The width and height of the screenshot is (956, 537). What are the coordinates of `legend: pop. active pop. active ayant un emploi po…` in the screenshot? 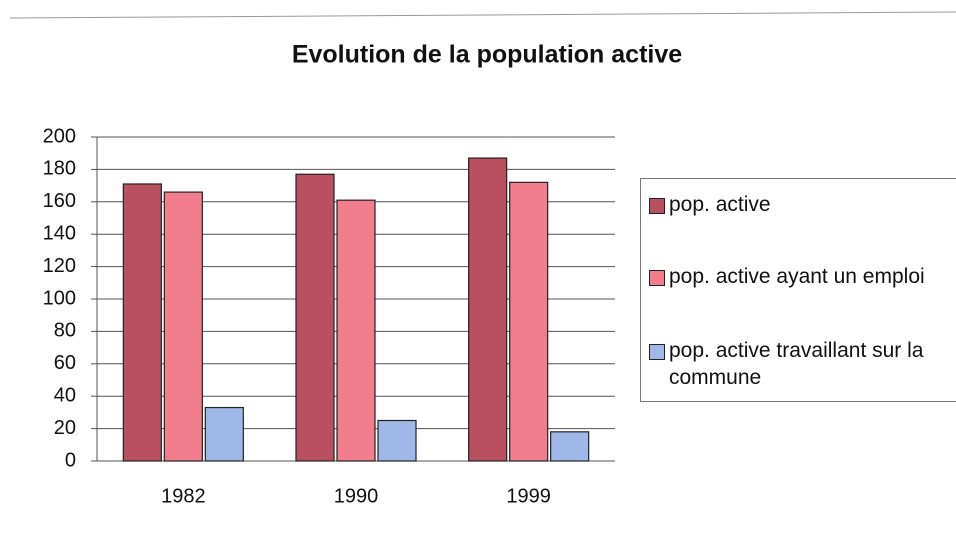 It's located at (798, 290).